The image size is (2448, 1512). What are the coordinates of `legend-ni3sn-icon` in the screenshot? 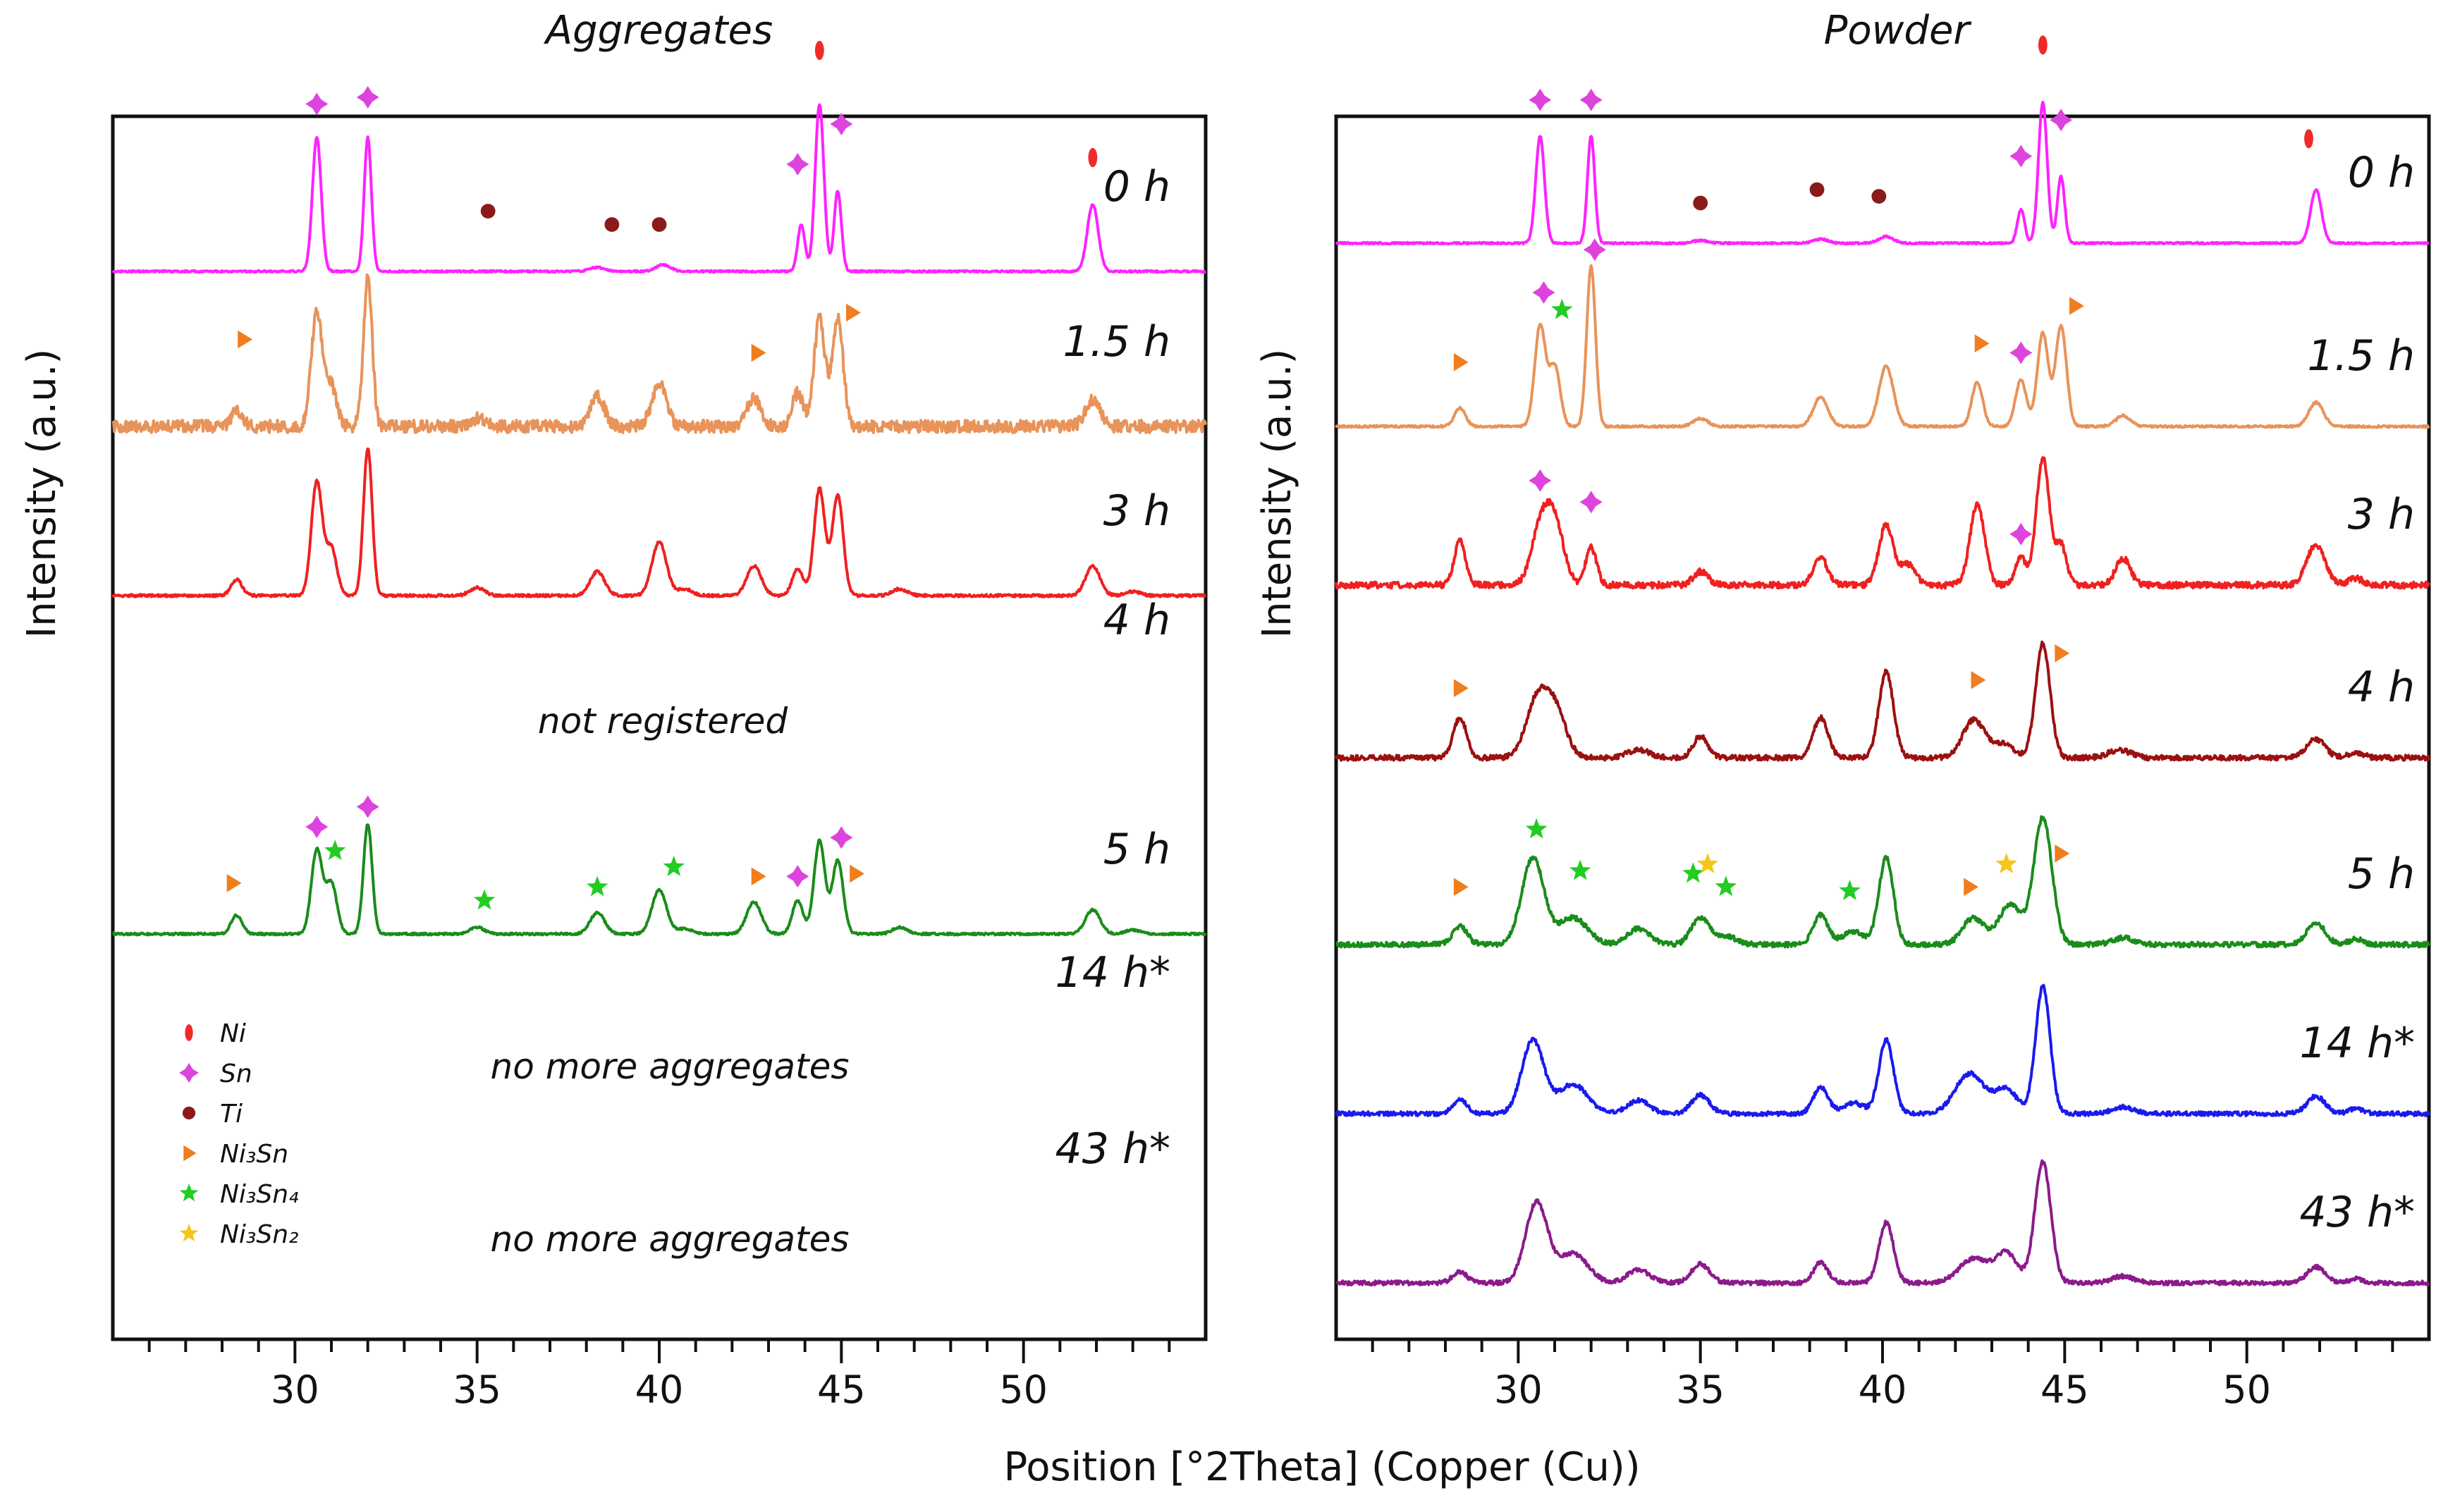 It's located at (190, 1153).